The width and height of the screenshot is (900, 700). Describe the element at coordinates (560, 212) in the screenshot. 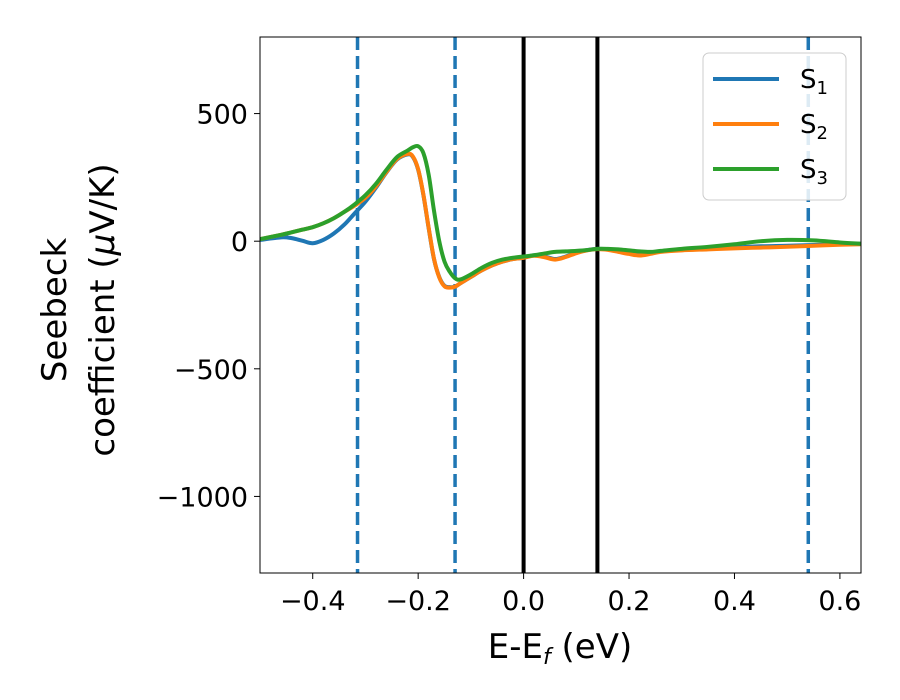

I see `series-line-s3` at that location.